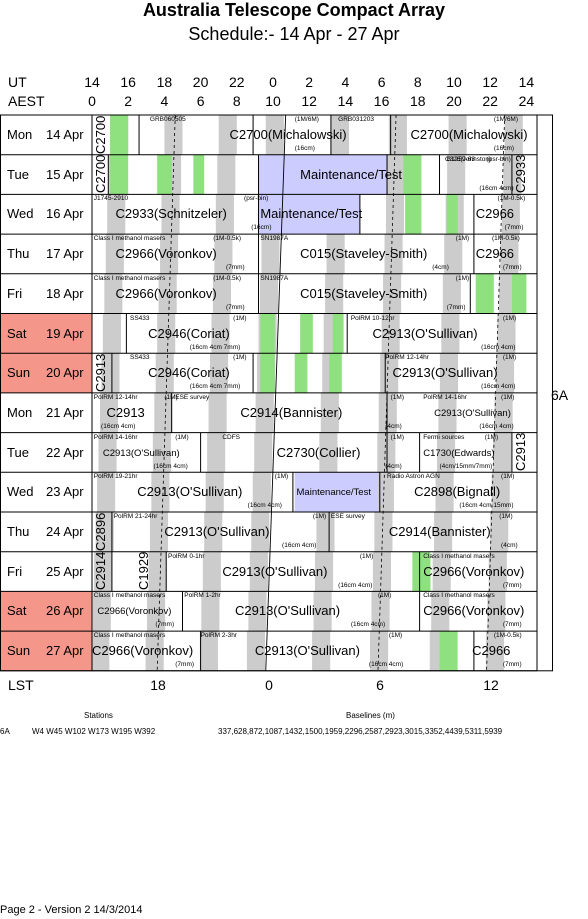  I want to click on aest-label: AEST, so click(26, 101).